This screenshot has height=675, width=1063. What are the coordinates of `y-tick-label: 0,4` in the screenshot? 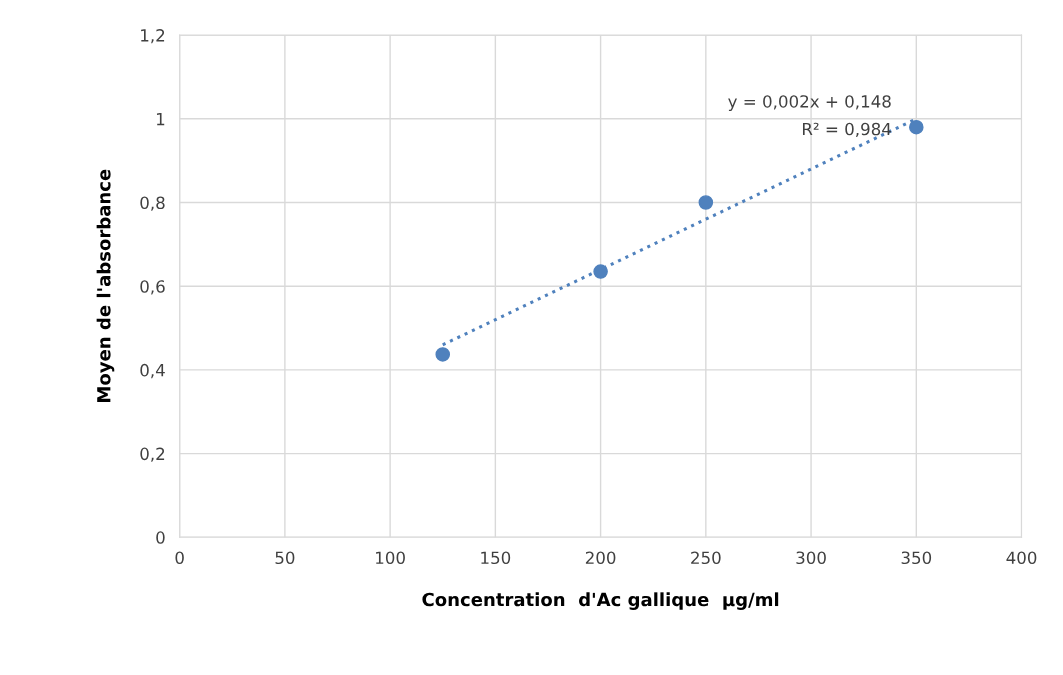 It's located at (152, 371).